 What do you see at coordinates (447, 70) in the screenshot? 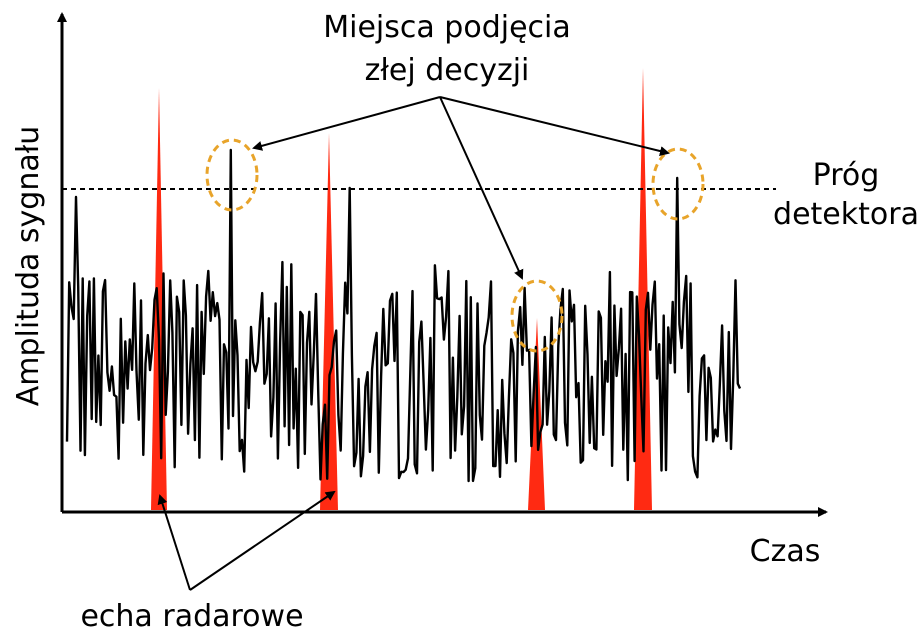
I see `false-alarm-label-line2: złej decyzji` at bounding box center [447, 70].